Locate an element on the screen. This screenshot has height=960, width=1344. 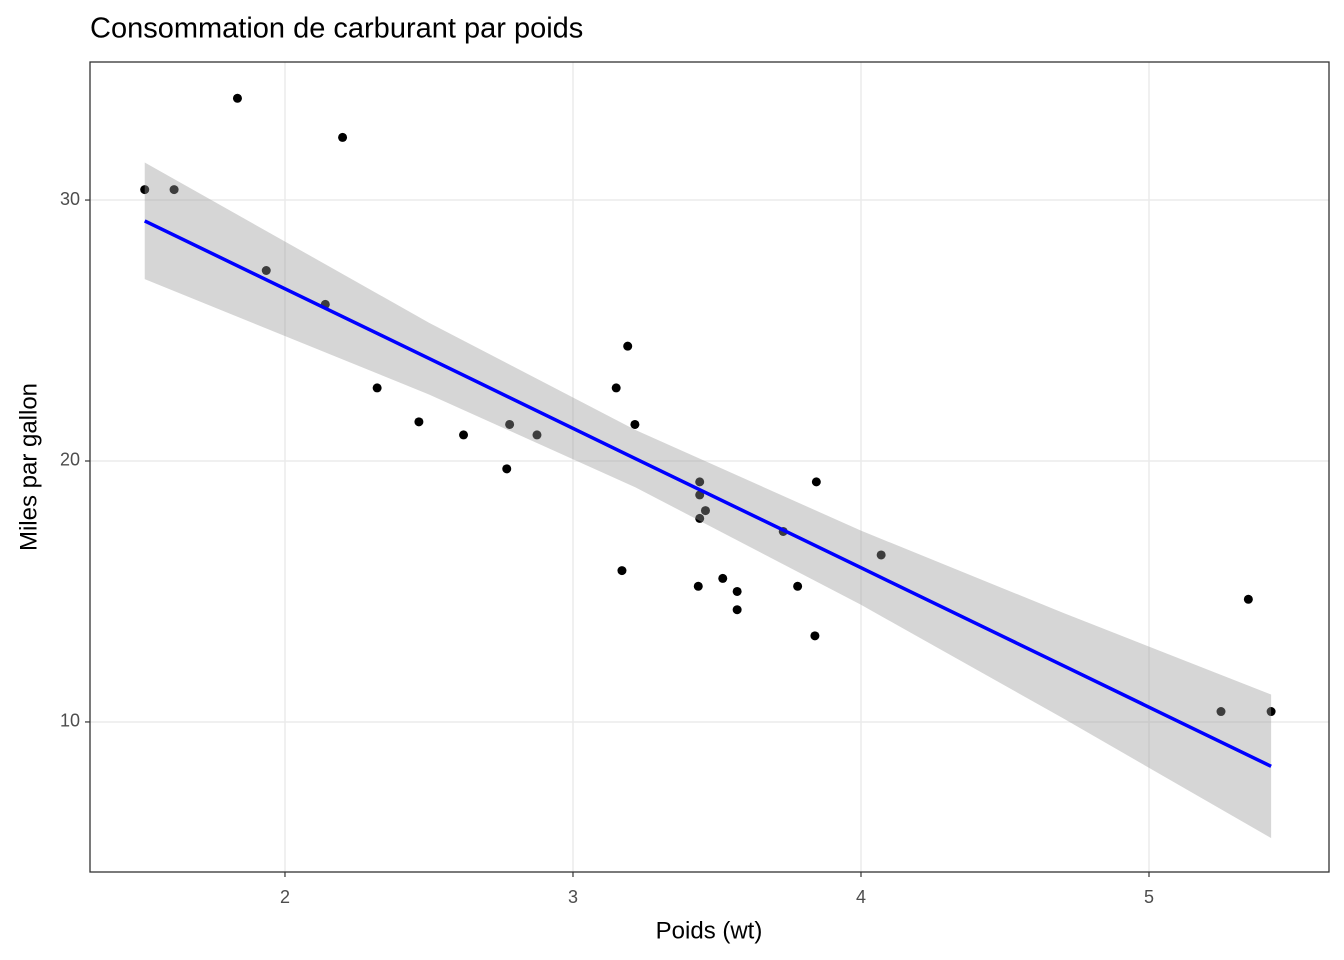
x-tick-label: 3 is located at coordinates (573, 897).